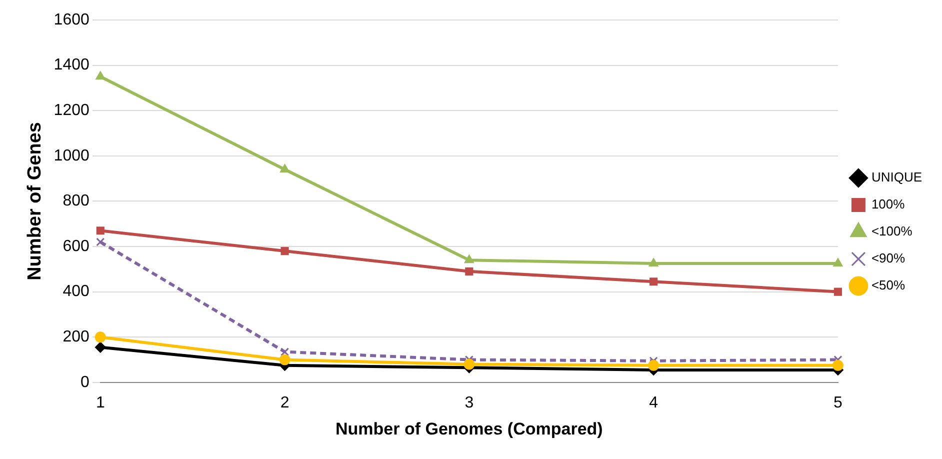 The height and width of the screenshot is (459, 942). What do you see at coordinates (285, 403) in the screenshot?
I see `x-tick-label: 2` at bounding box center [285, 403].